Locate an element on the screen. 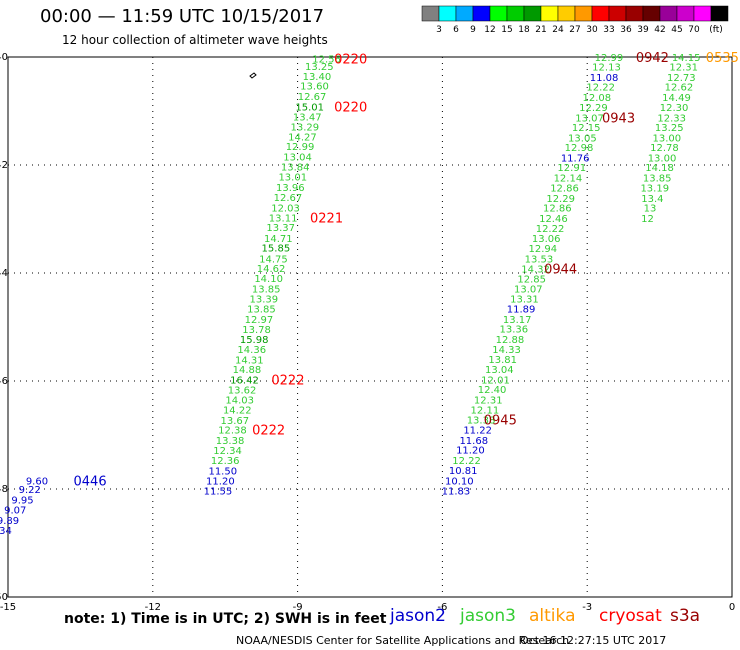  swh-value: 9.95 is located at coordinates (22, 500).